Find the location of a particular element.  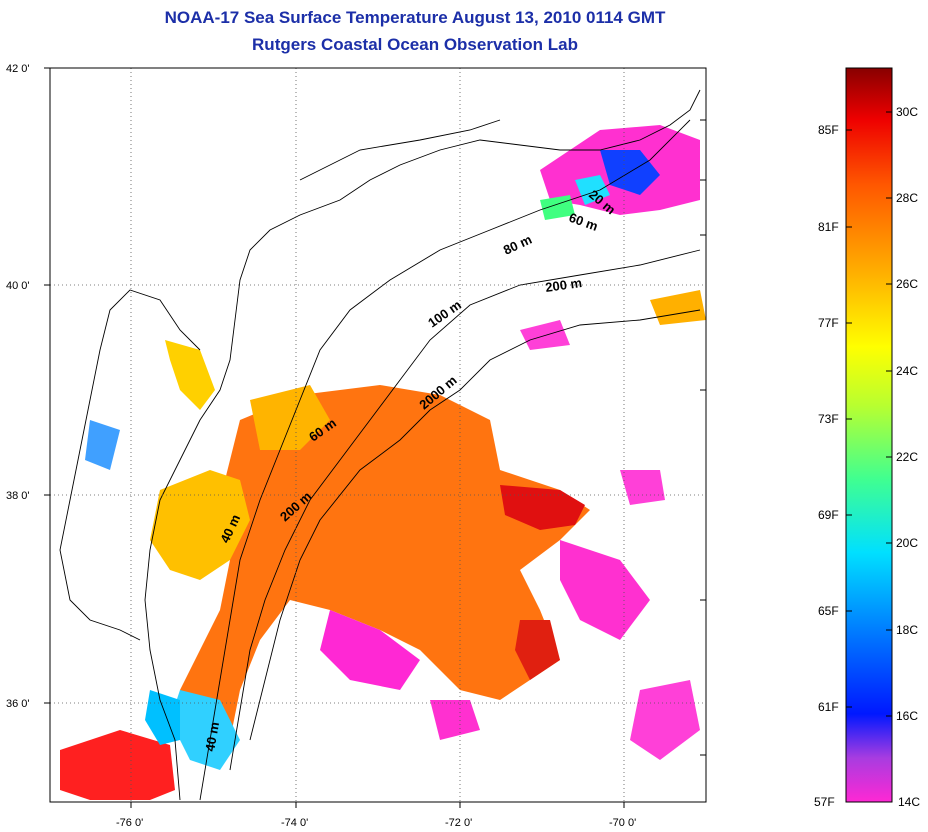

cb-c-26: 26C is located at coordinates (907, 284).